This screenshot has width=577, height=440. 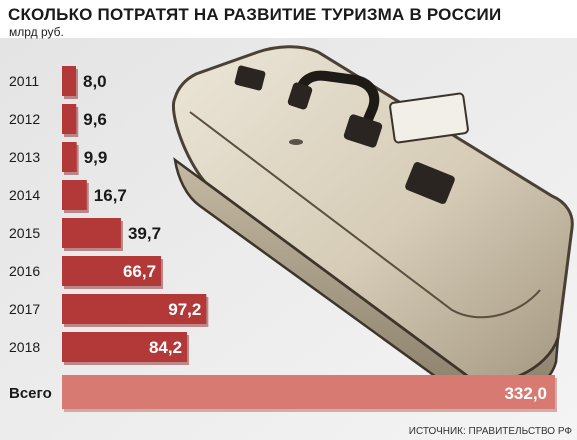 I want to click on total-bar, so click(x=308, y=392).